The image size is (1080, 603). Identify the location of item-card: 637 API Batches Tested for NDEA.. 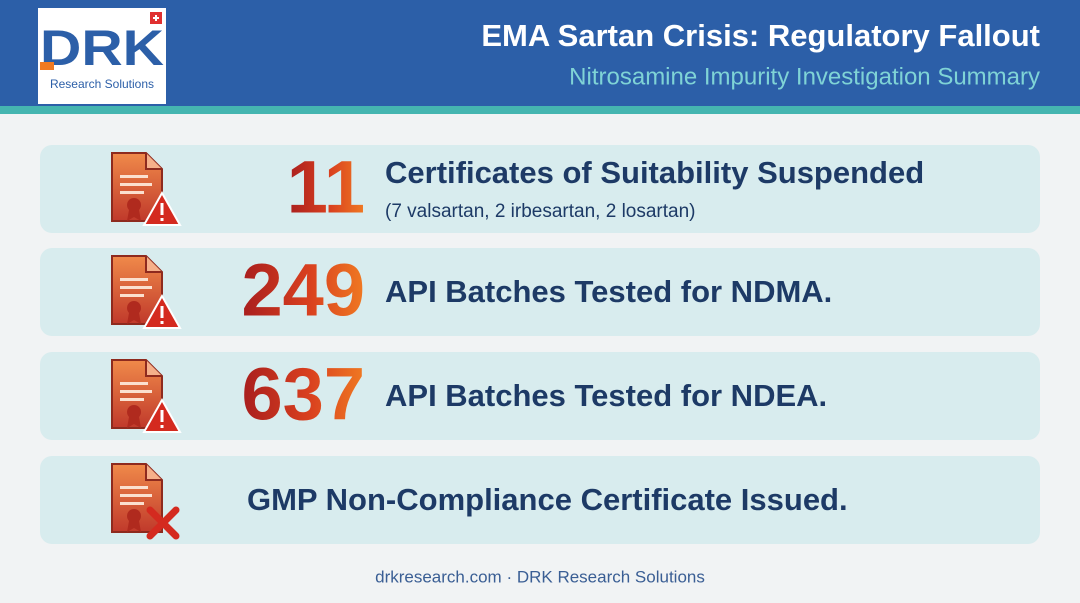
(540, 396).